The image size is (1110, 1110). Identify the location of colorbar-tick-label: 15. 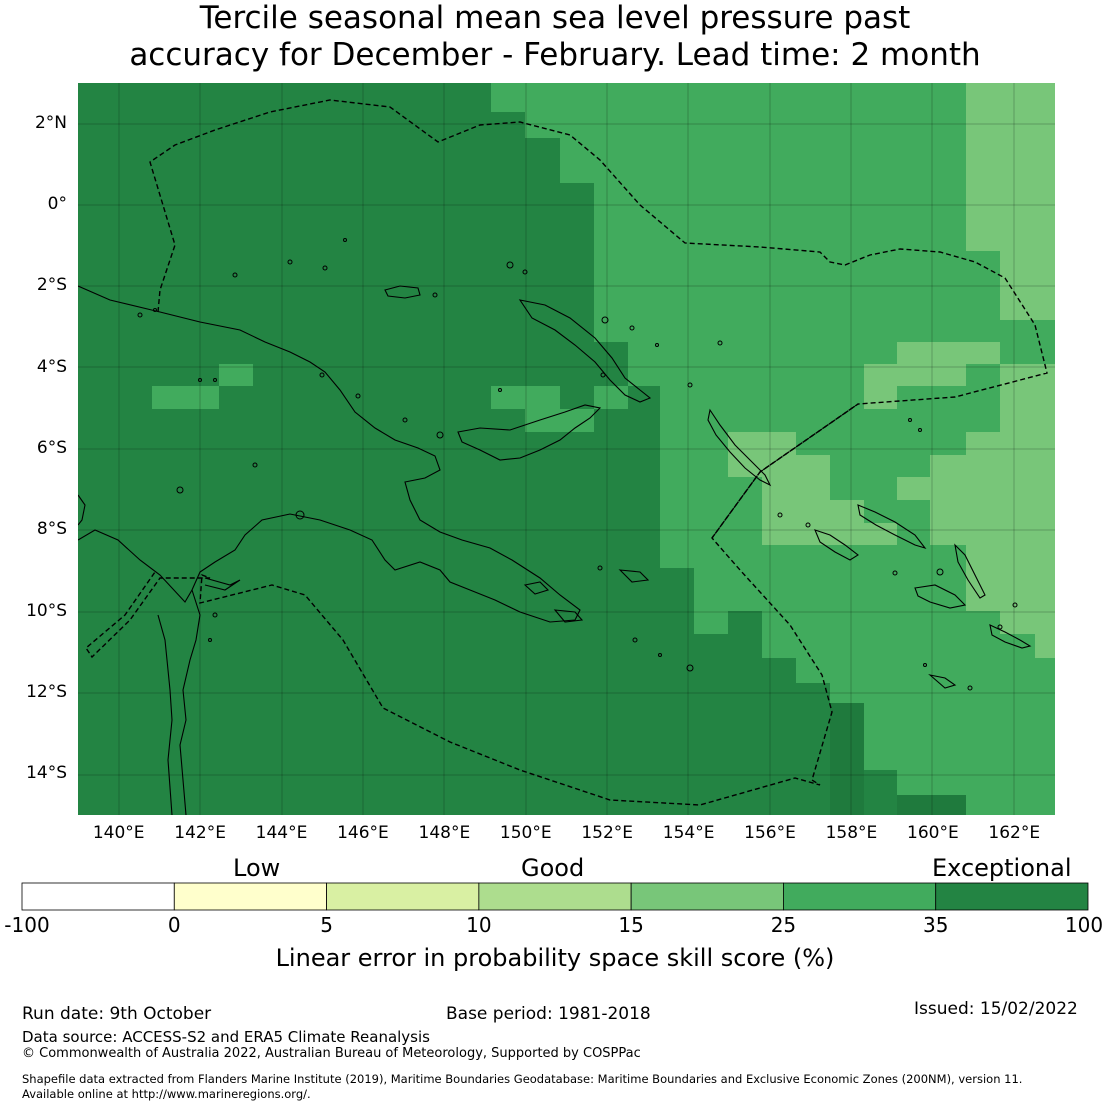
(631, 925).